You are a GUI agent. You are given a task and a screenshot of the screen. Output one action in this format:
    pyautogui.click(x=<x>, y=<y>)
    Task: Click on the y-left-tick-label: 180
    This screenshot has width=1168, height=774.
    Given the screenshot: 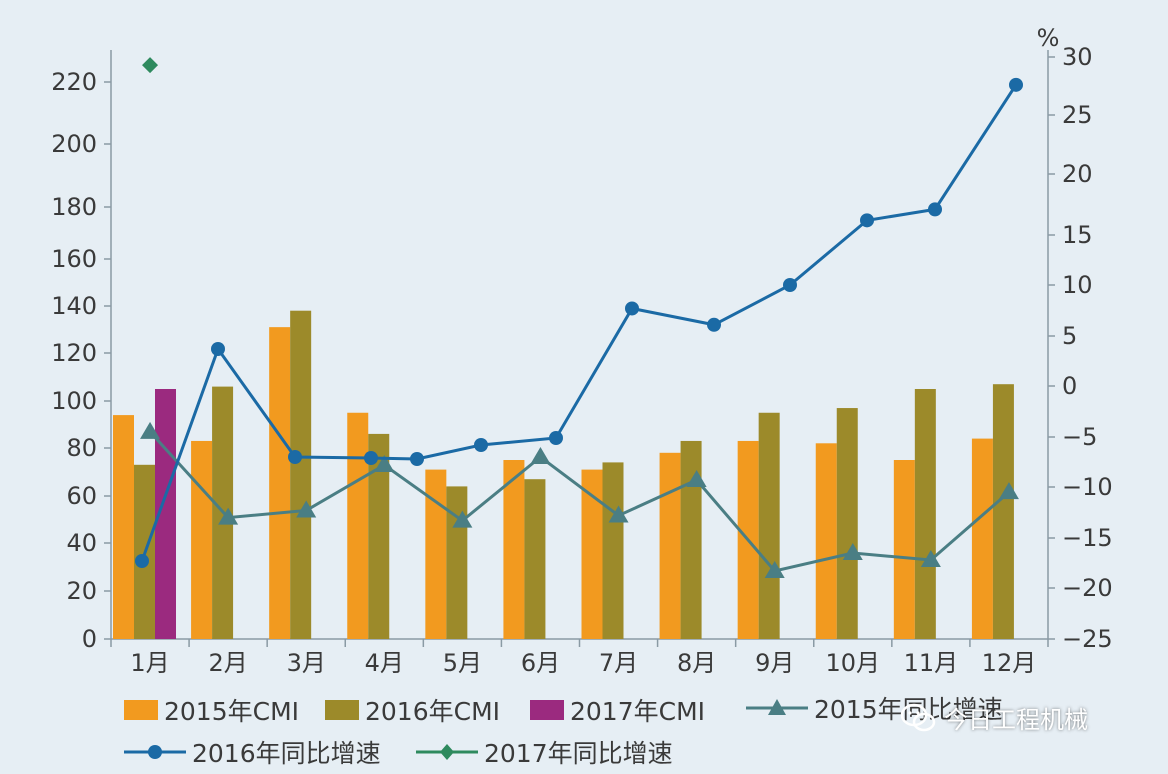 What is the action you would take?
    pyautogui.click(x=74, y=207)
    